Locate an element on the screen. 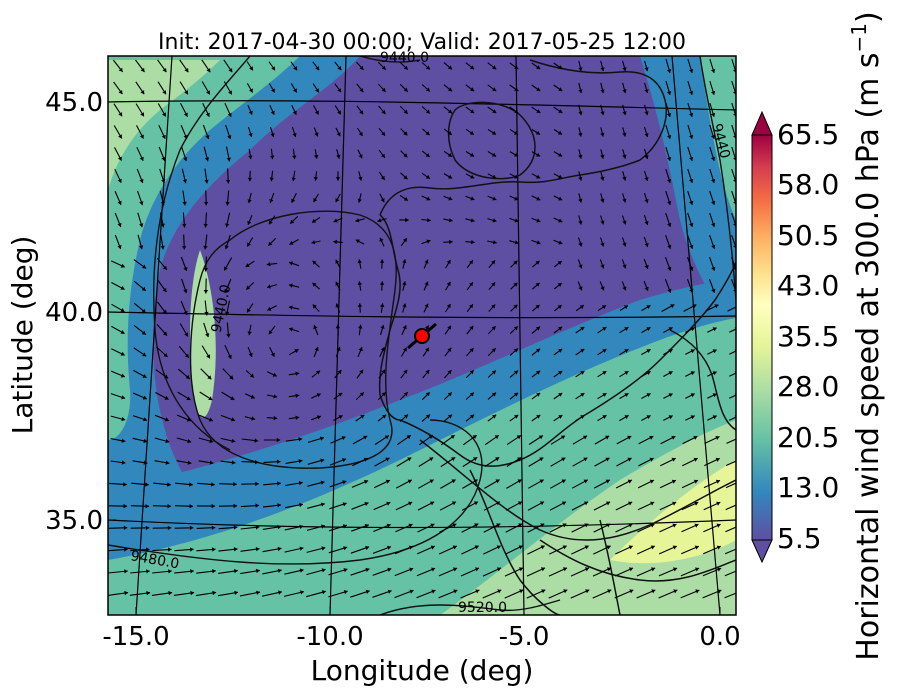 The width and height of the screenshot is (900, 700). y-tick-label: 45.0 is located at coordinates (74, 103).